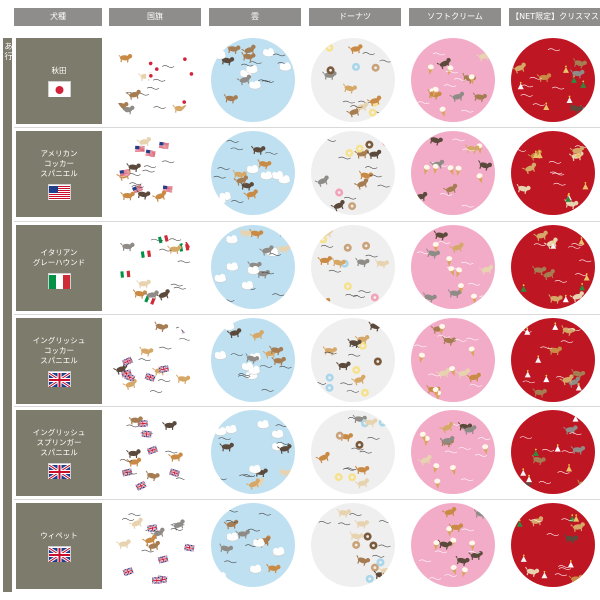 The image size is (600, 600). What do you see at coordinates (59, 88) in the screenshot?
I see `japan-flag-icon` at bounding box center [59, 88].